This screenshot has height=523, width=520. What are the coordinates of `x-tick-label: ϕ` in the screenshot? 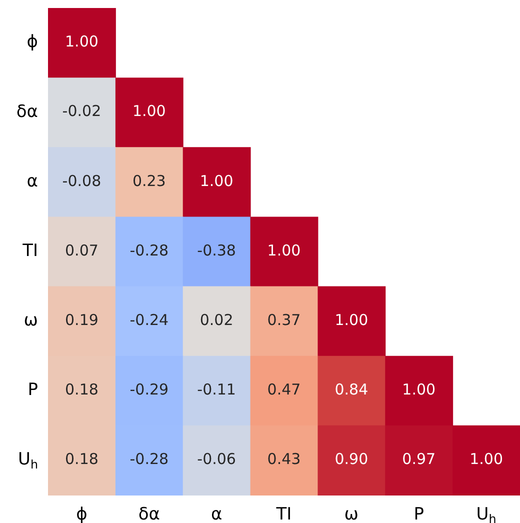 It's located at (82, 513).